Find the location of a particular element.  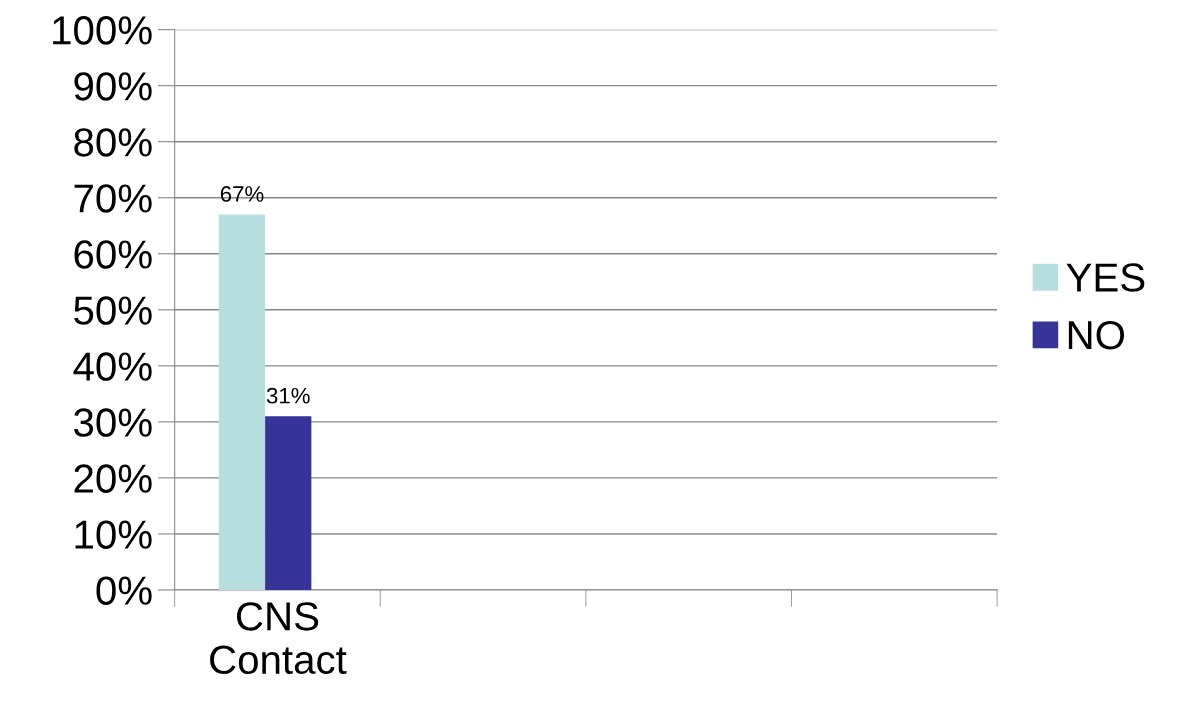

y-tick-label: 50% is located at coordinates (113, 310).